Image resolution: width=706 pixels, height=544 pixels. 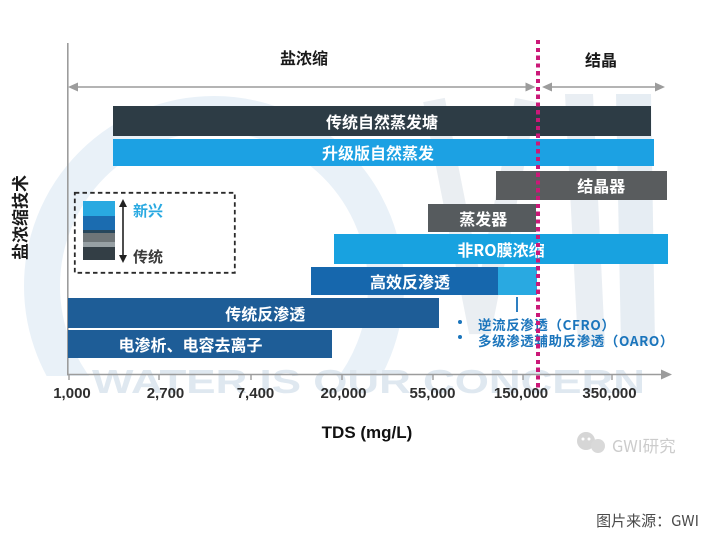 What do you see at coordinates (368, 381) in the screenshot?
I see `svg-text: WATER IS OUR CONCERN` at bounding box center [368, 381].